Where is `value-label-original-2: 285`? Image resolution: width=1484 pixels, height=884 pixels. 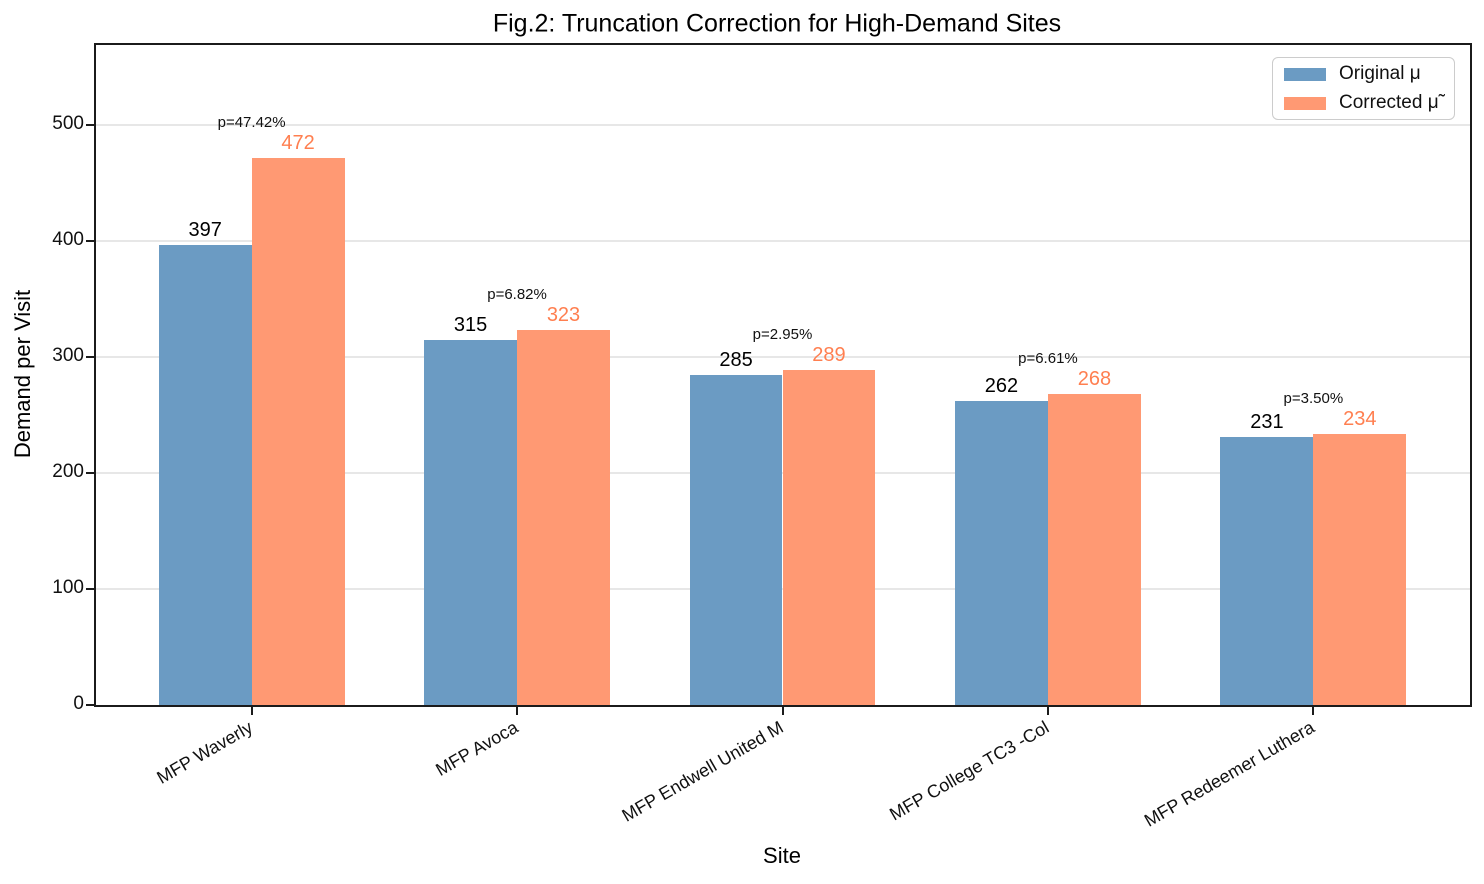 value-label-original-2: 285 is located at coordinates (736, 359).